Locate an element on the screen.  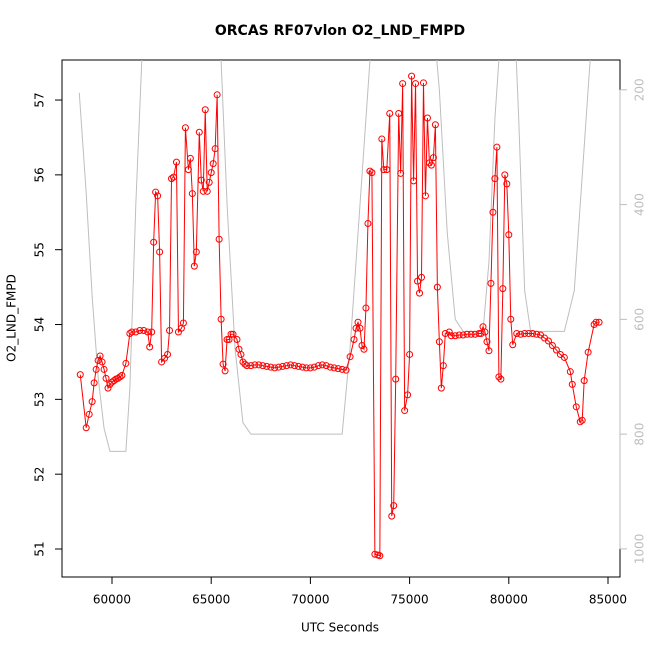
y-tick-label: 51 is located at coordinates (40, 548).